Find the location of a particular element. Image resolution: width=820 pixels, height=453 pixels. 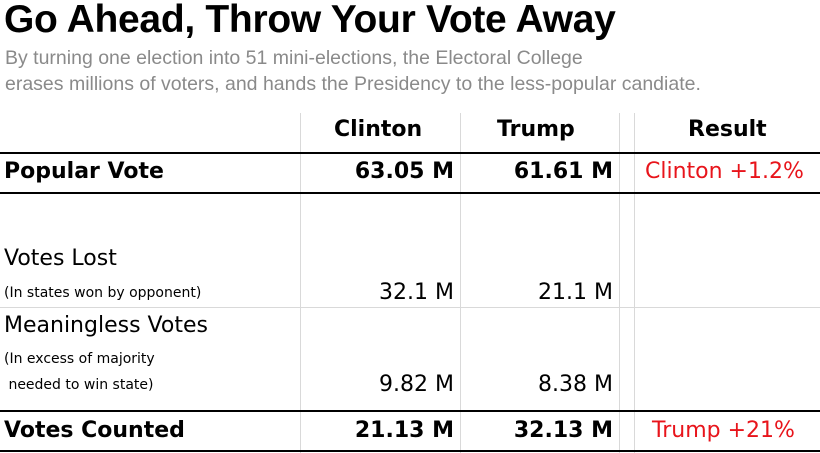

row-label-votes-lost: Votes Lost is located at coordinates (60, 258).